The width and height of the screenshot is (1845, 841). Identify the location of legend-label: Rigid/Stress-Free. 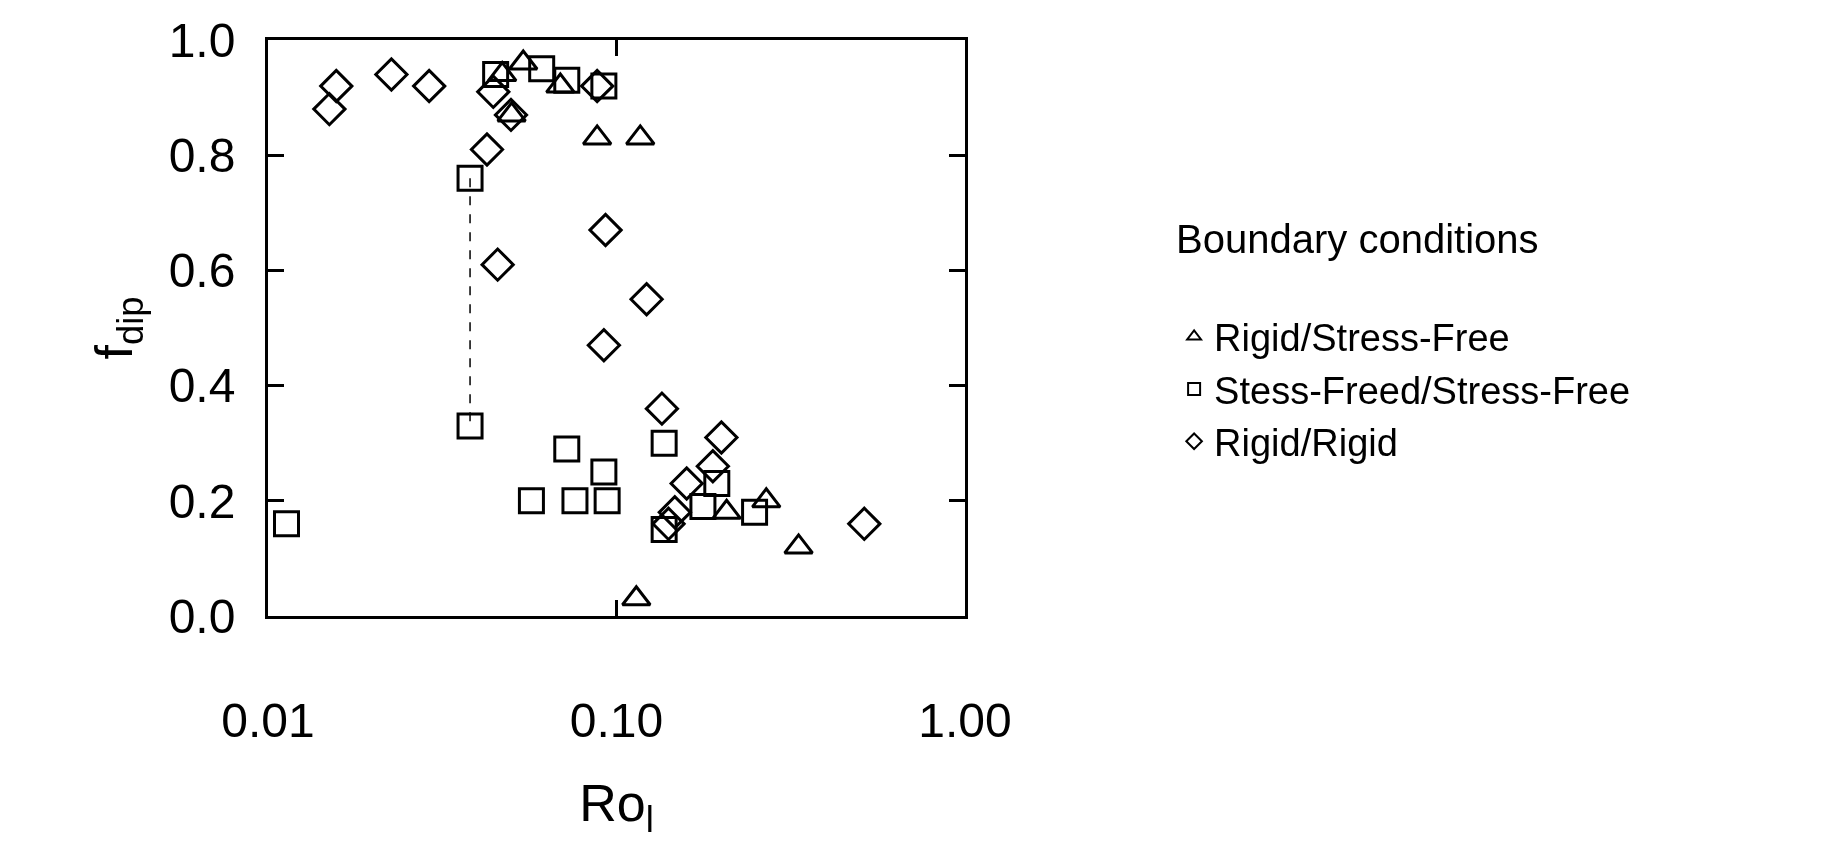
(1362, 338).